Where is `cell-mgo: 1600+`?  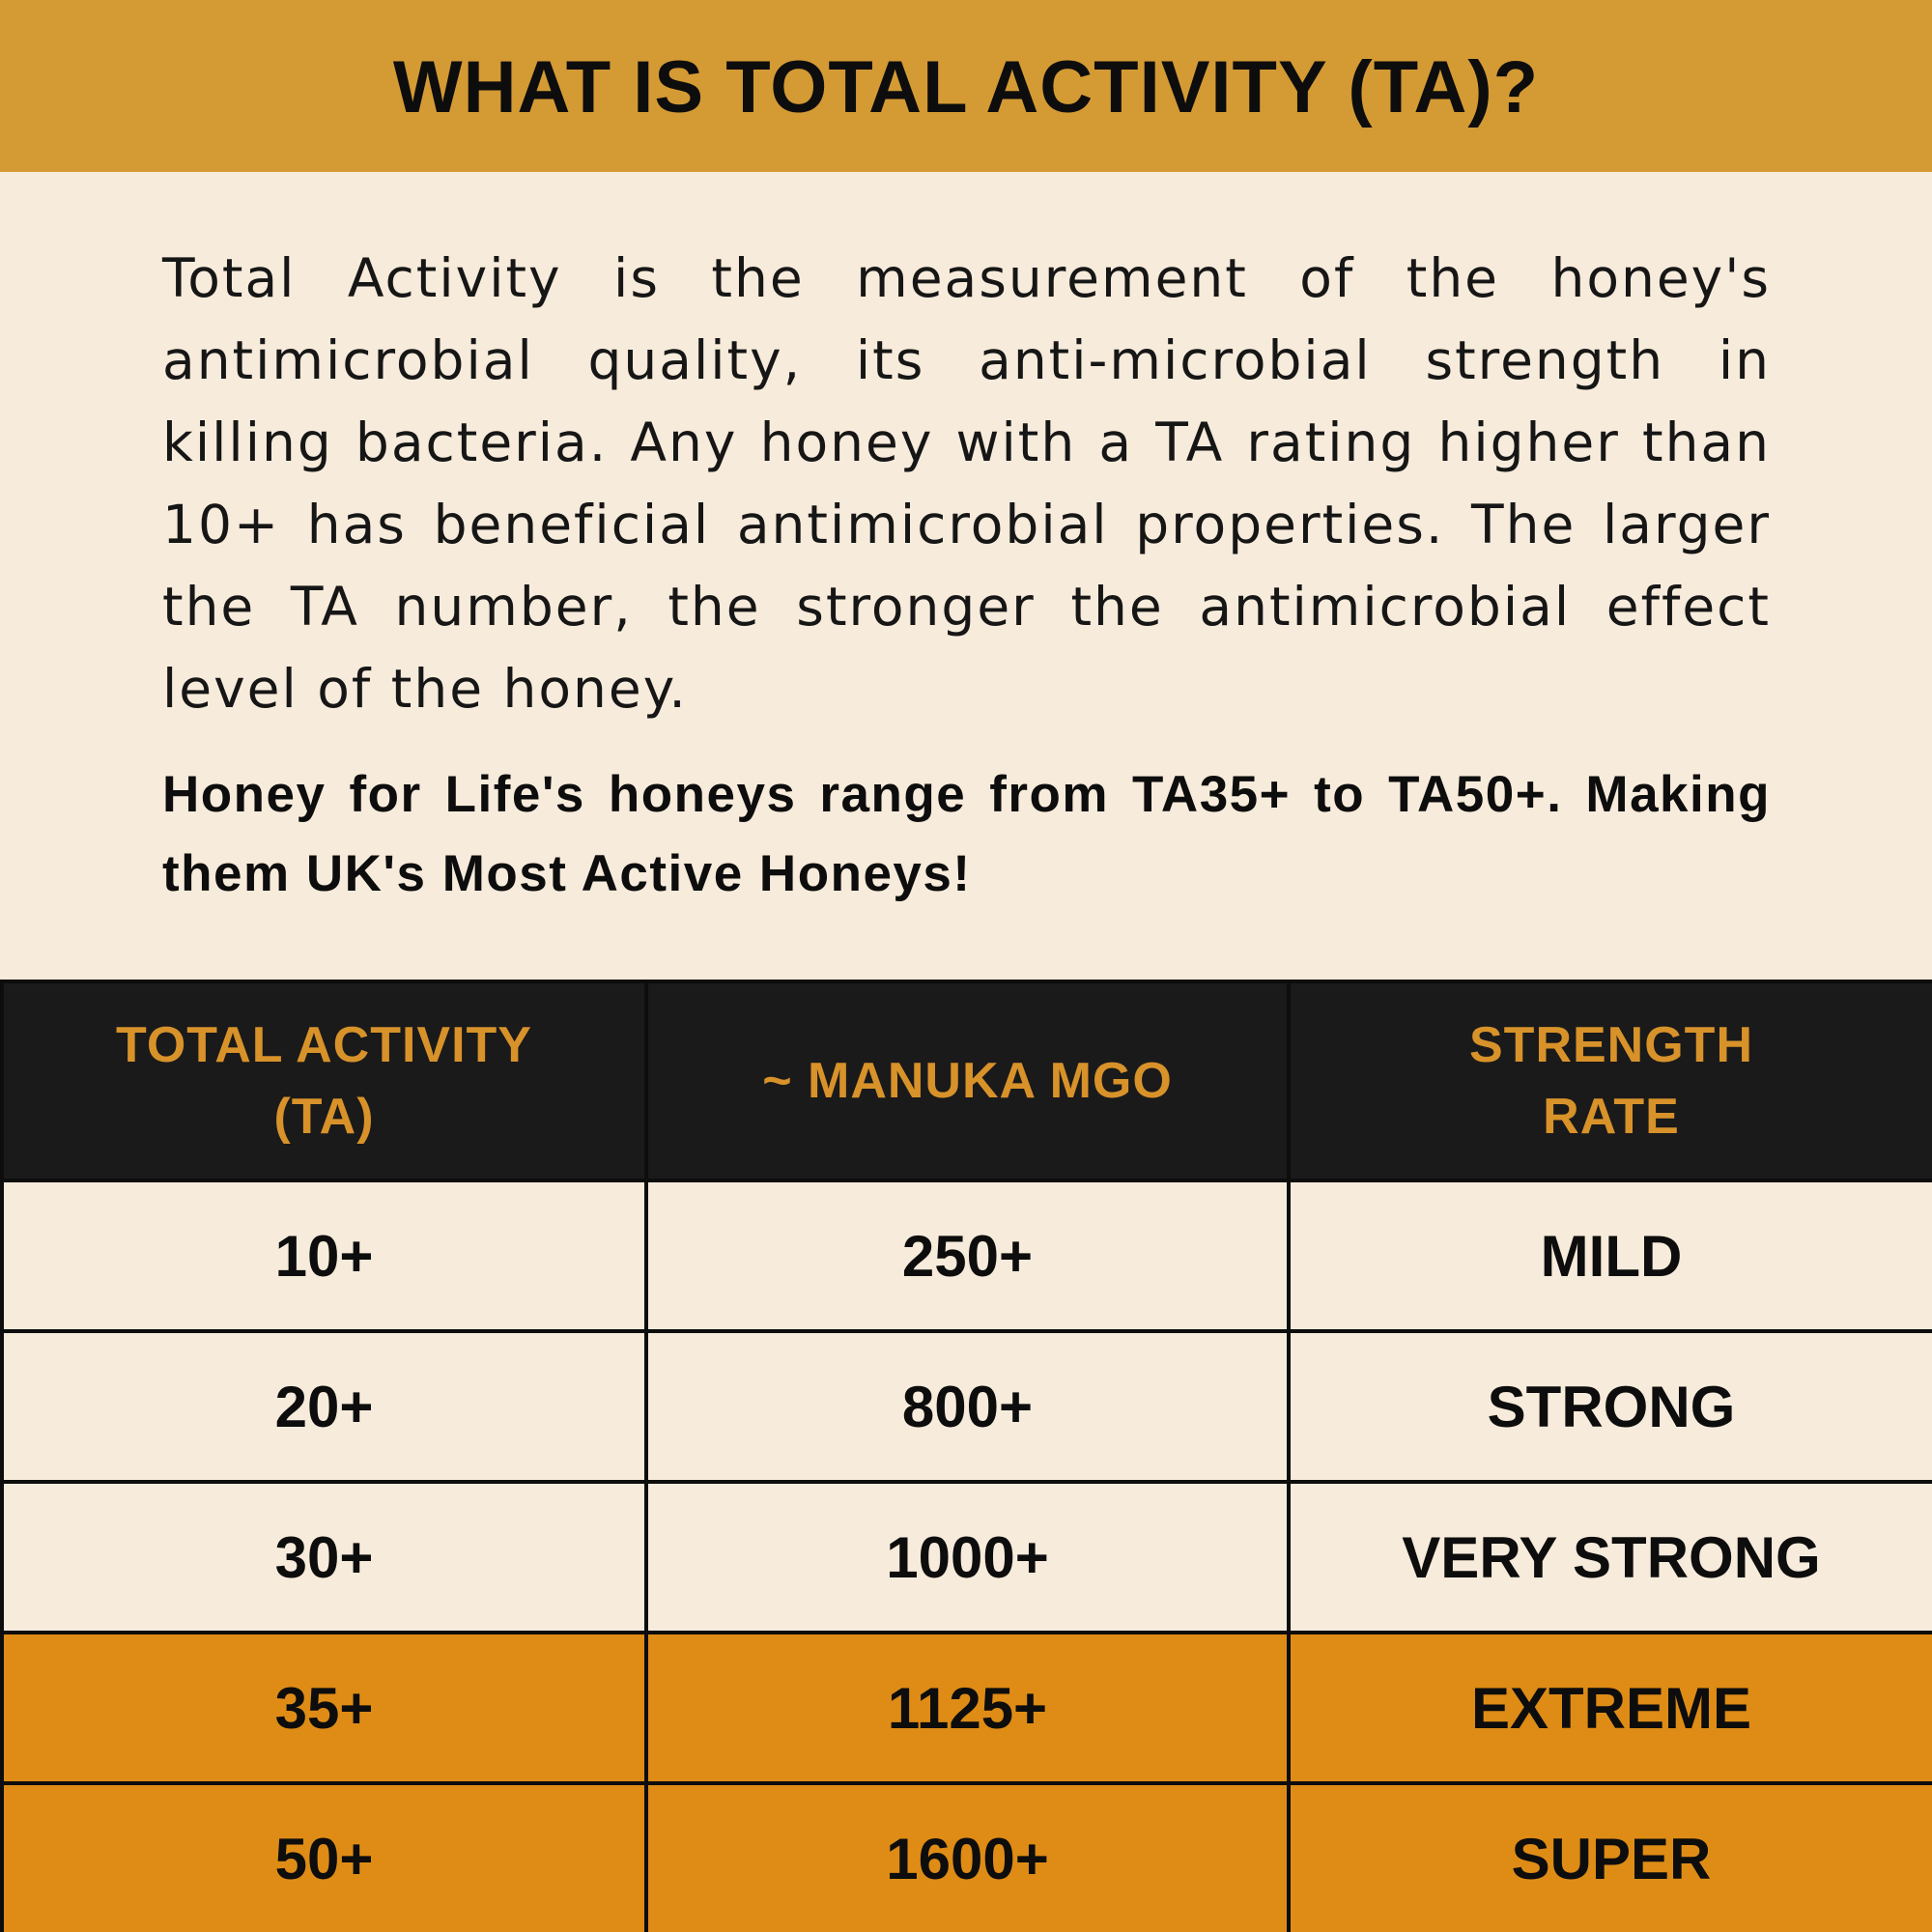 cell-mgo: 1600+ is located at coordinates (967, 1856).